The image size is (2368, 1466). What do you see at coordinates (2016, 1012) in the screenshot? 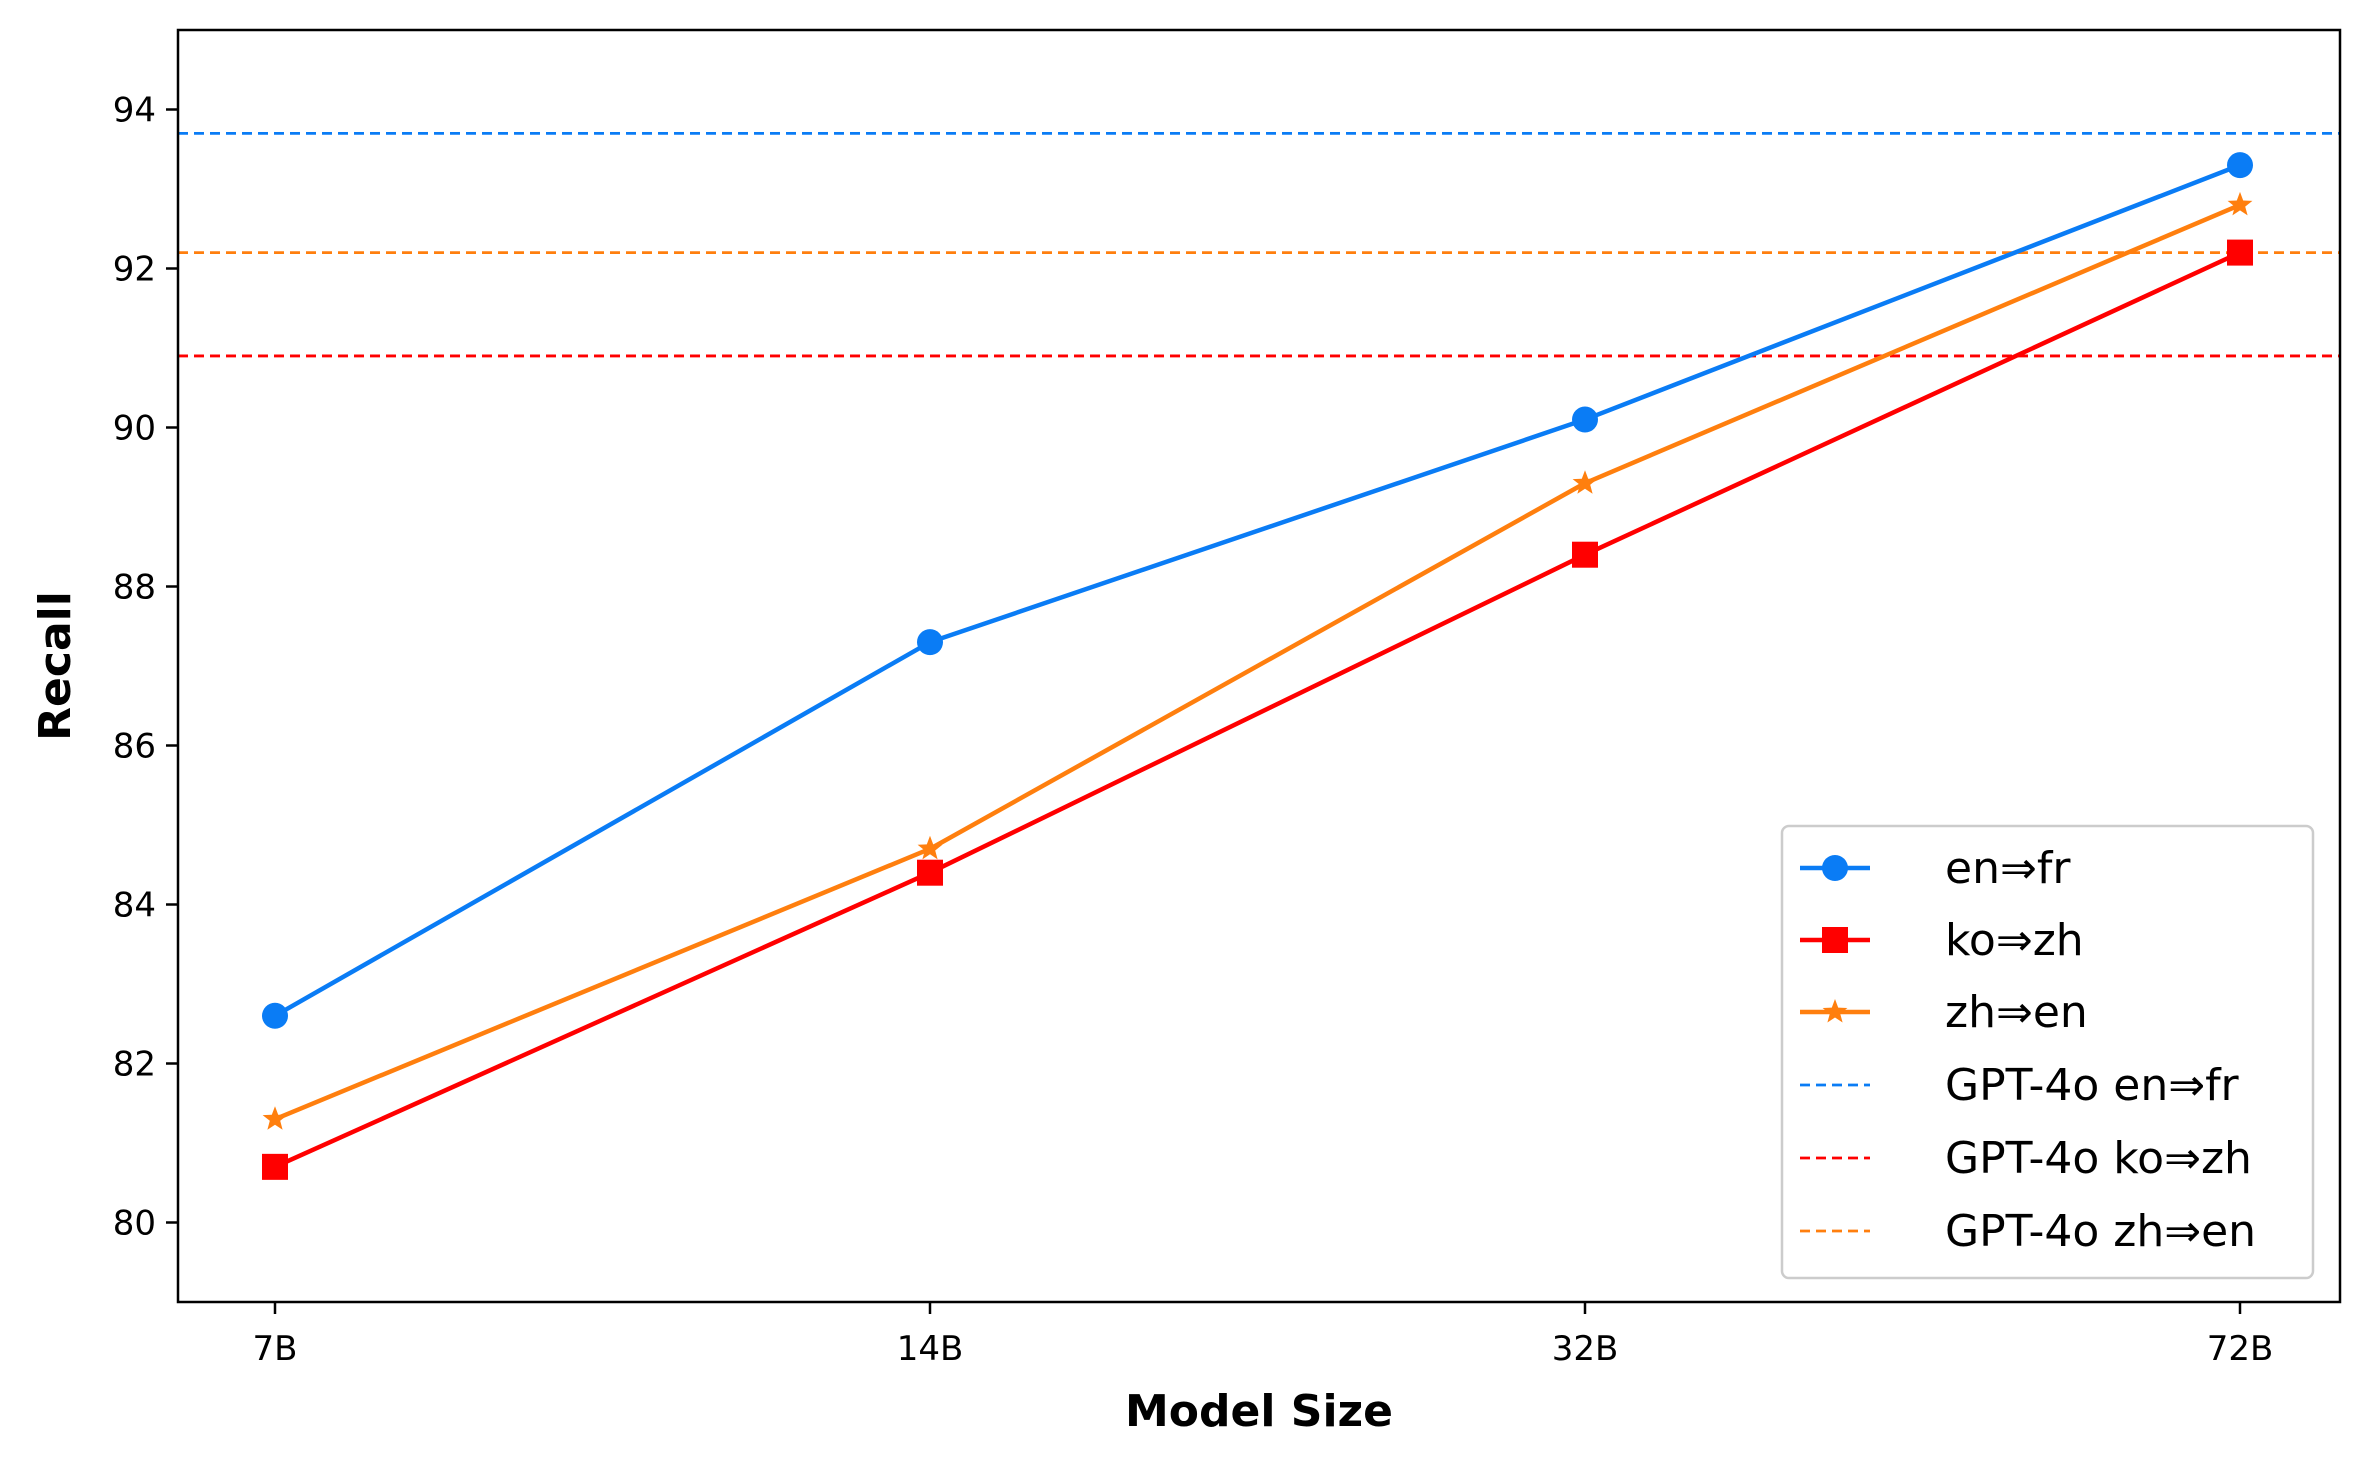
I see `legend-label: zh⇒en` at bounding box center [2016, 1012].